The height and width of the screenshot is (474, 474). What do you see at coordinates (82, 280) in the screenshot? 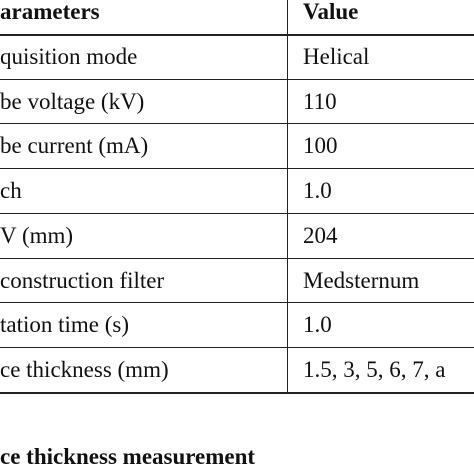
I see `table-cell: construction filter` at bounding box center [82, 280].